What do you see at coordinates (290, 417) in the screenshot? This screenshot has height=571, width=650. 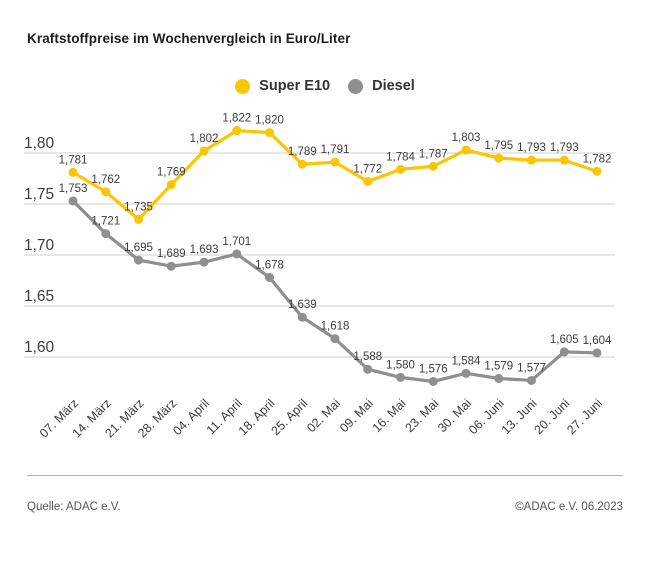 I see `x-axis-label: 25. April` at bounding box center [290, 417].